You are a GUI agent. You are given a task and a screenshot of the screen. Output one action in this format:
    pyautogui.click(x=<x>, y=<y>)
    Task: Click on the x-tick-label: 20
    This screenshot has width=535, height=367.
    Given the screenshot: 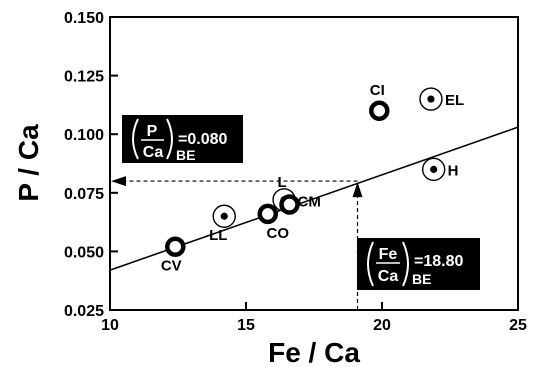 What is the action you would take?
    pyautogui.click(x=382, y=325)
    